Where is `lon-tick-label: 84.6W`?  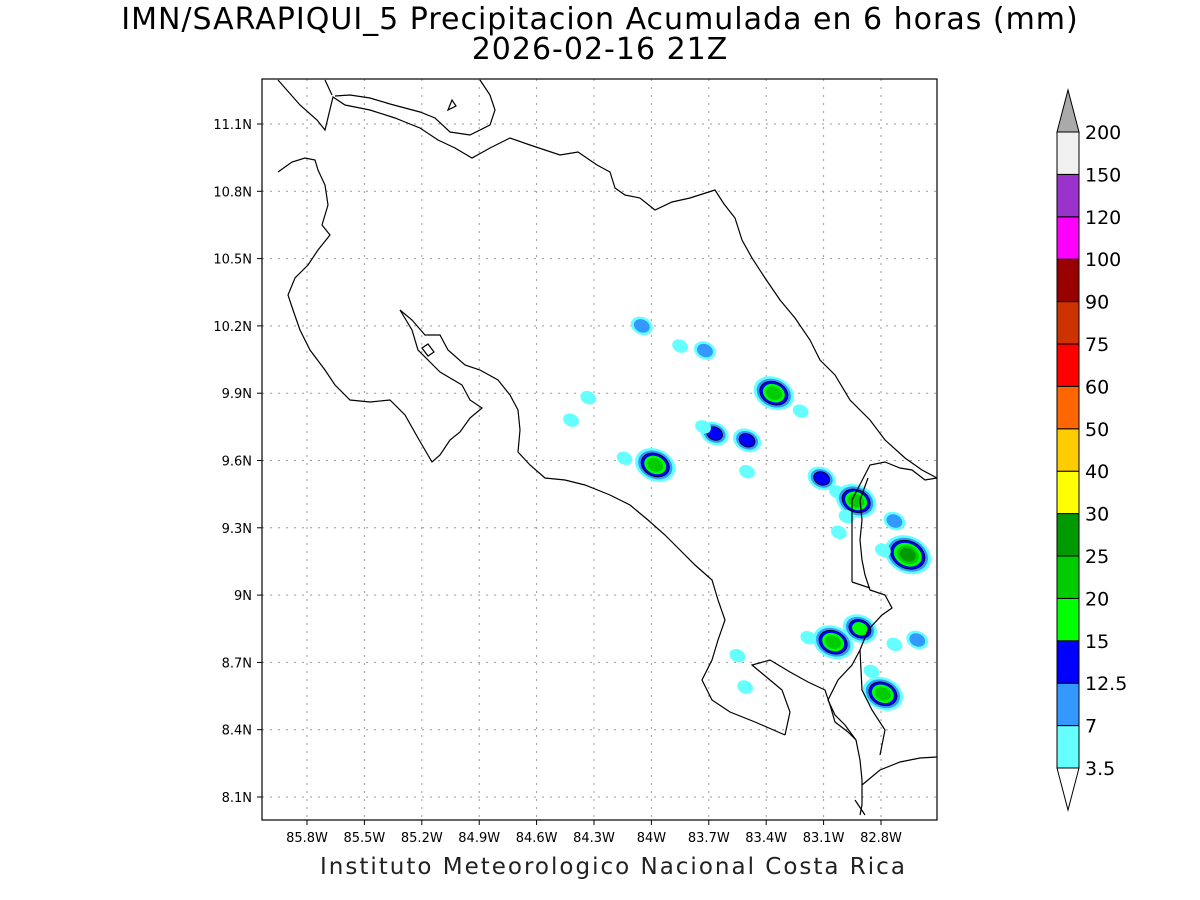
lon-tick-label: 84.6W is located at coordinates (537, 838).